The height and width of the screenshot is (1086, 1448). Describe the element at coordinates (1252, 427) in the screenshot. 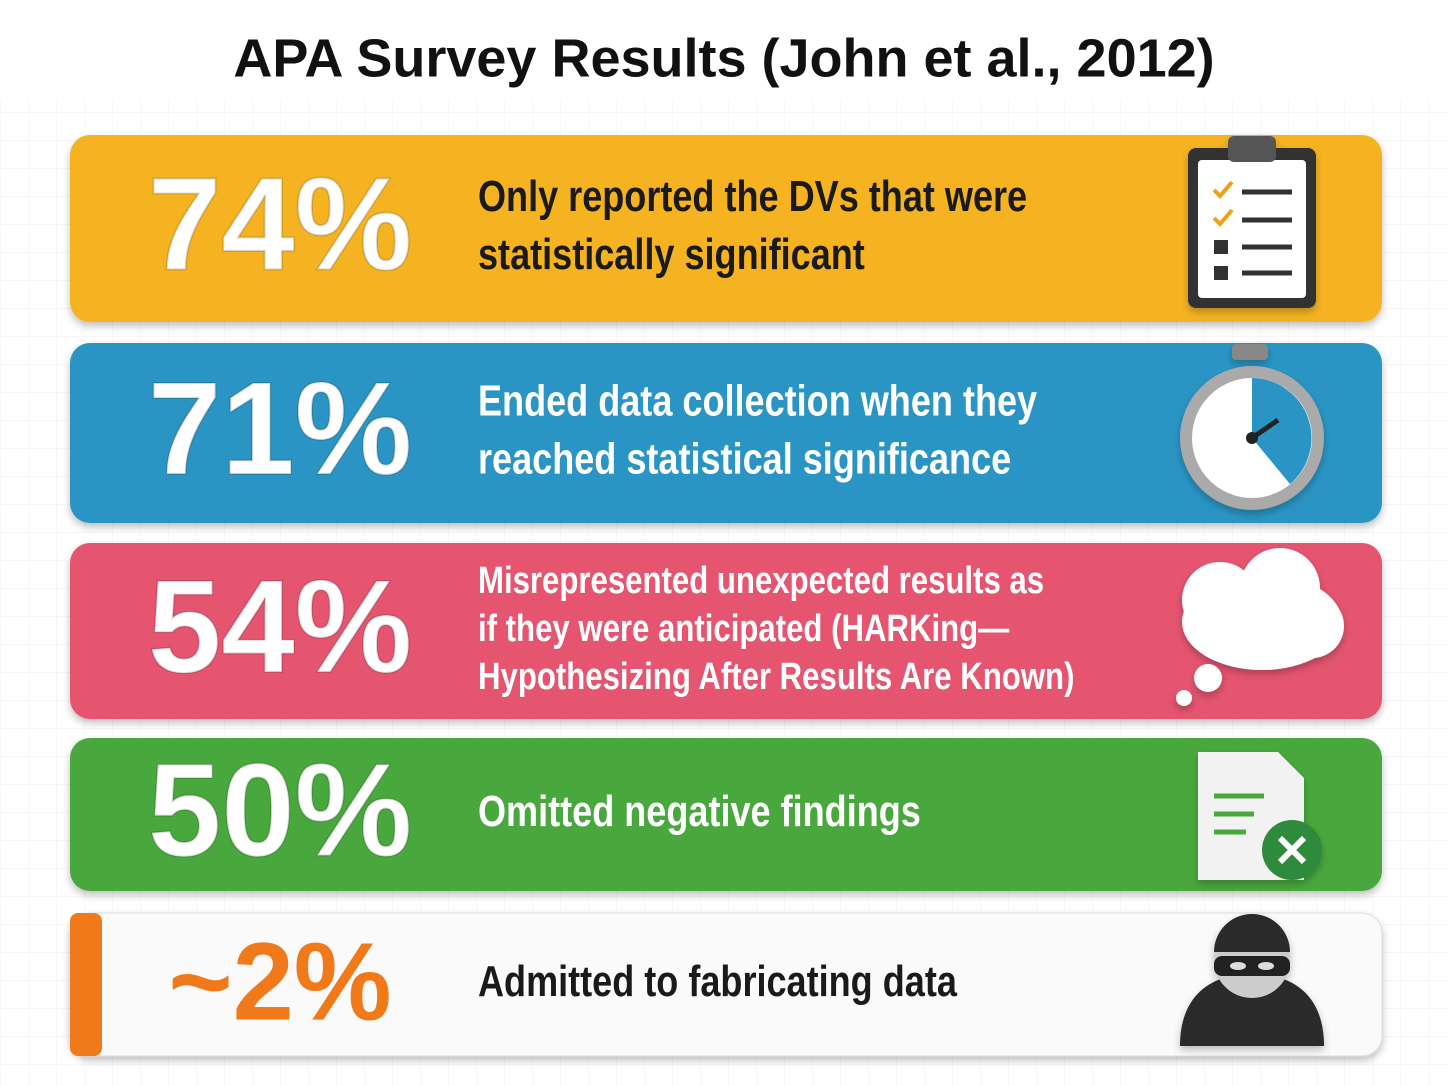

I see `stopwatch-icon` at that location.